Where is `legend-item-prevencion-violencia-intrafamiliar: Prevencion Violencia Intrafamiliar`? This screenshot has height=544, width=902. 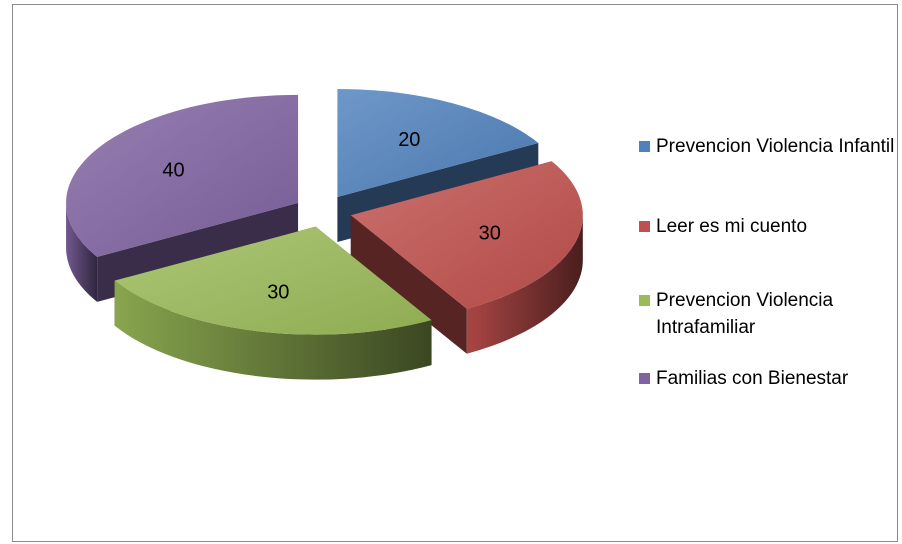 legend-item-prevencion-violencia-intrafamiliar: Prevencion Violencia Intrafamiliar is located at coordinates (767, 314).